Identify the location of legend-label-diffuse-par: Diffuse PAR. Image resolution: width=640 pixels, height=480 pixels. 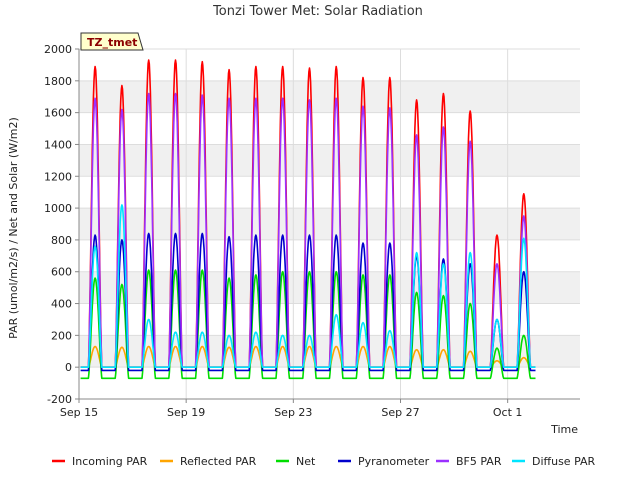
(564, 461).